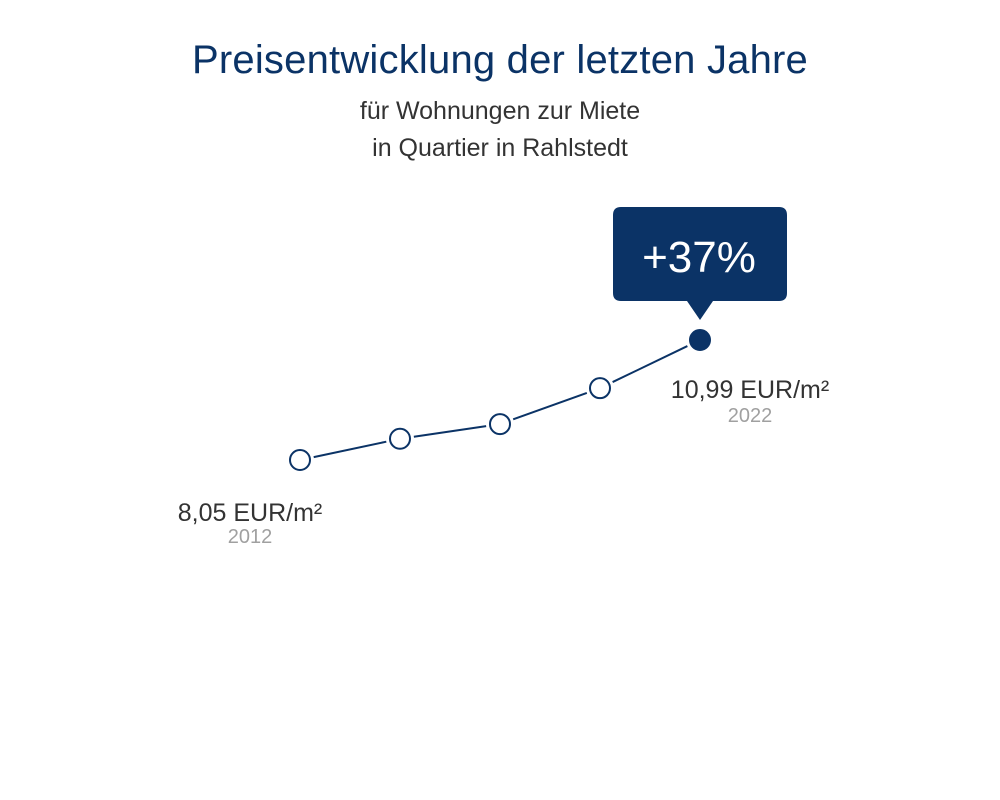  What do you see at coordinates (750, 390) in the screenshot?
I see `end-value-label: 10,99 EUR/m²` at bounding box center [750, 390].